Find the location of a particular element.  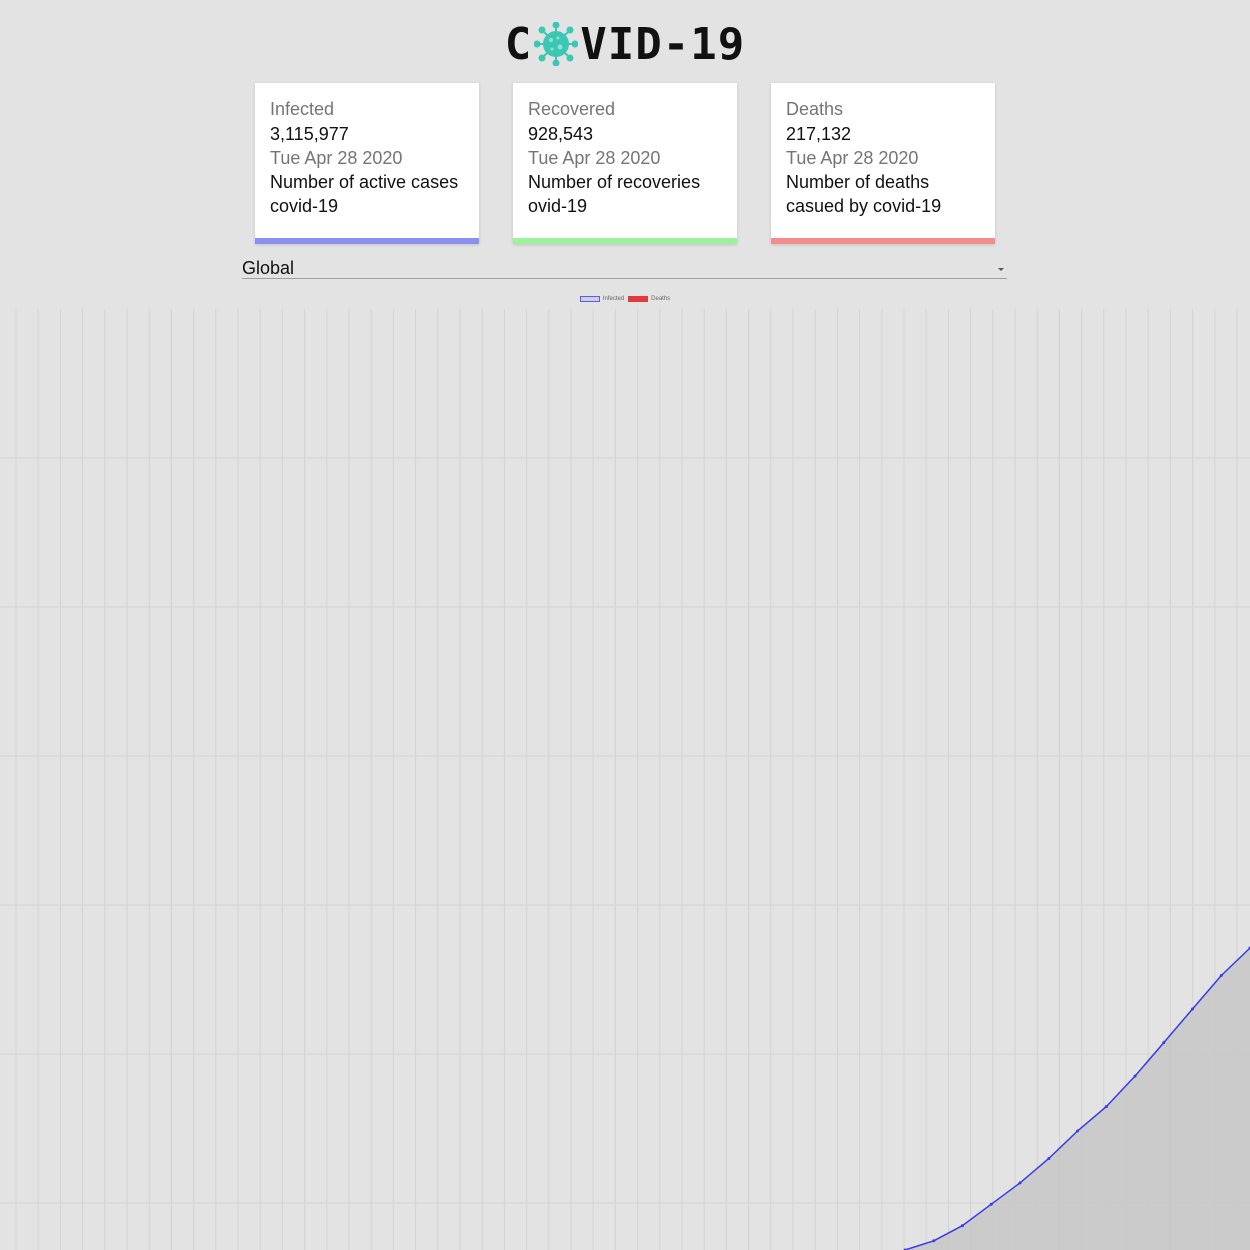

card-count: 3,115,977 is located at coordinates (309, 134).